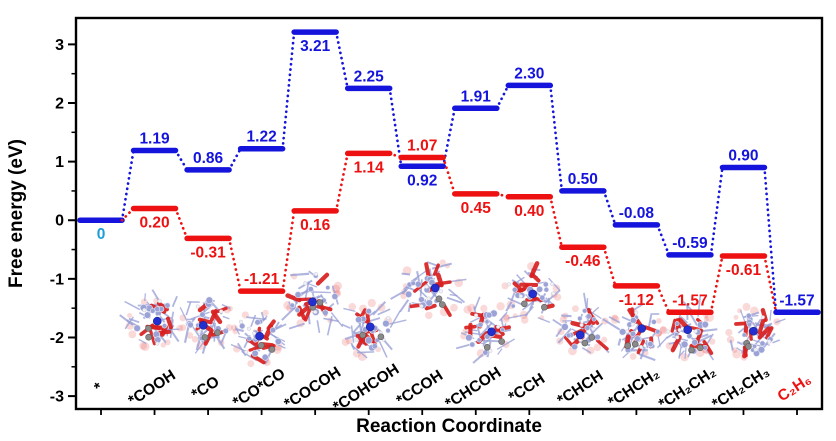 The width and height of the screenshot is (836, 441). I want to click on value-label: 1.91, so click(476, 96).